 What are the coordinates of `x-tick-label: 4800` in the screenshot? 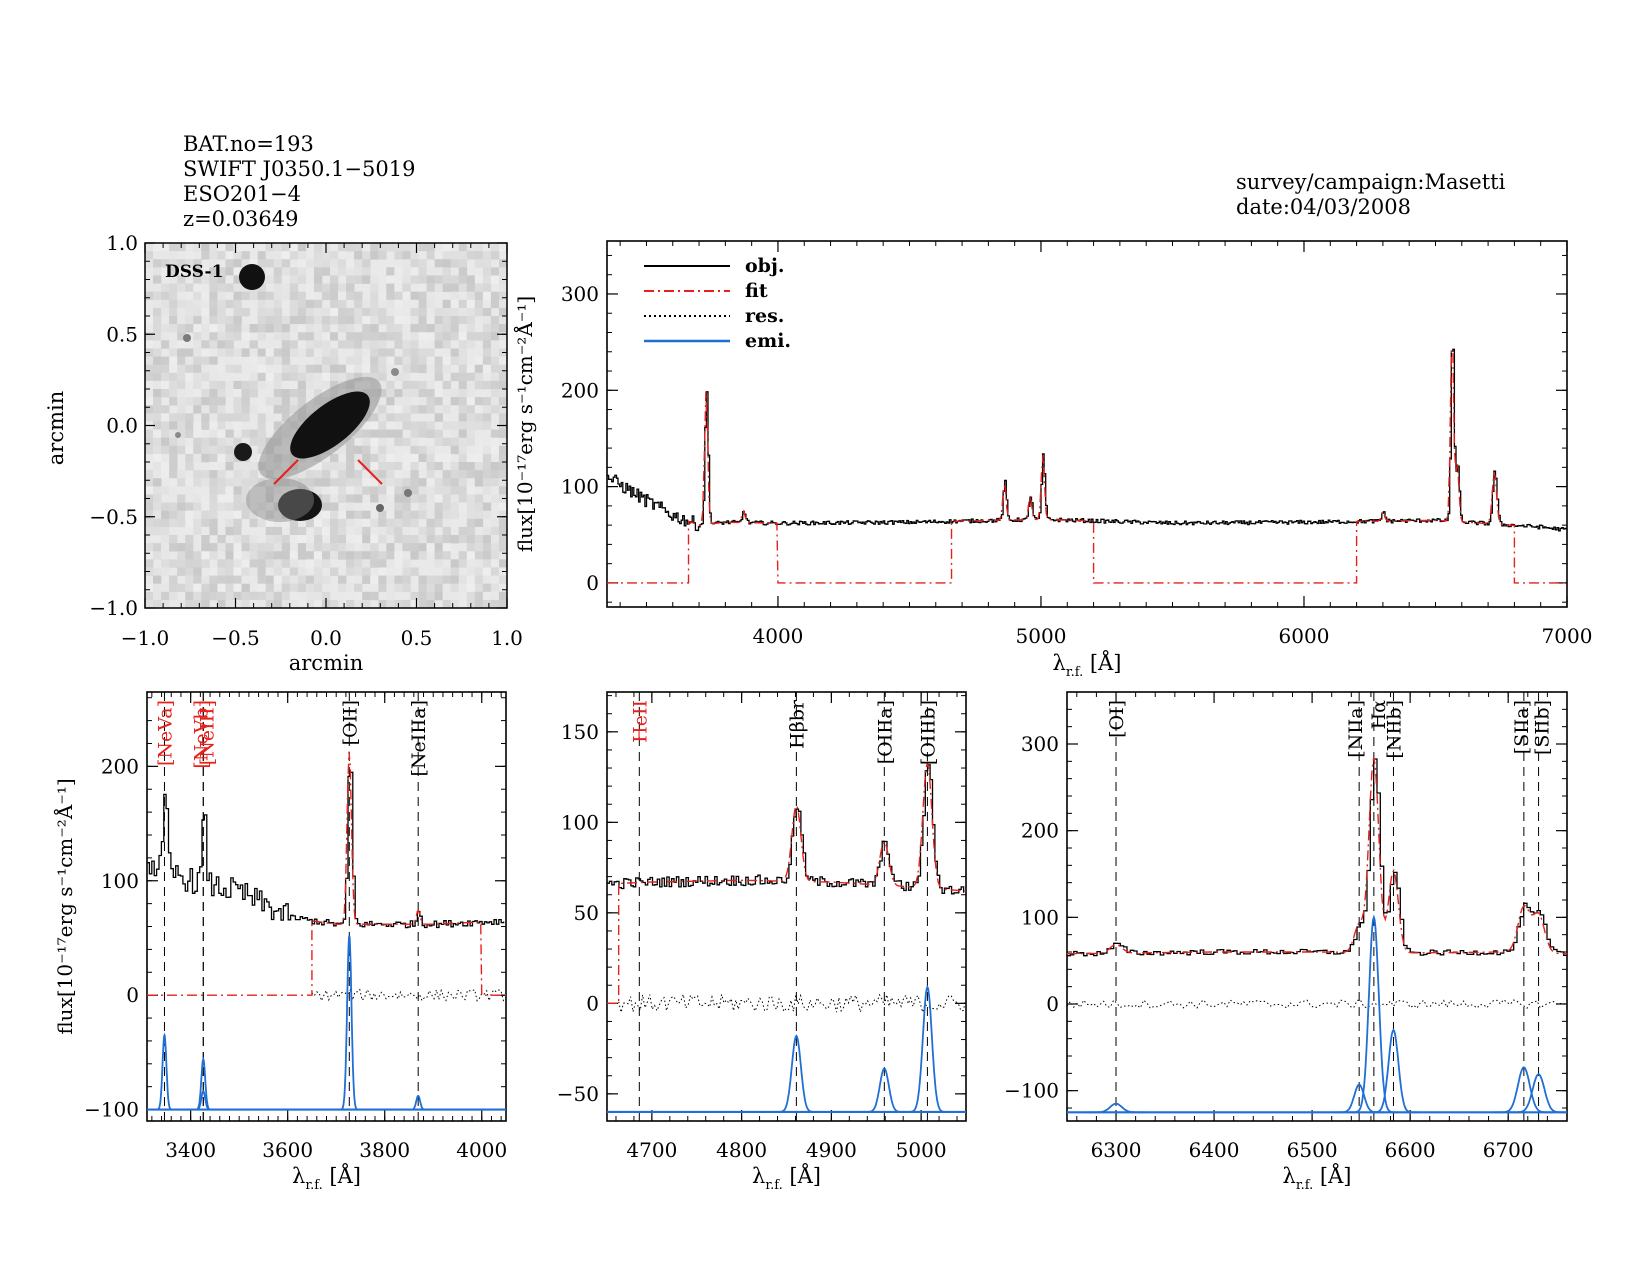 It's located at (741, 1150).